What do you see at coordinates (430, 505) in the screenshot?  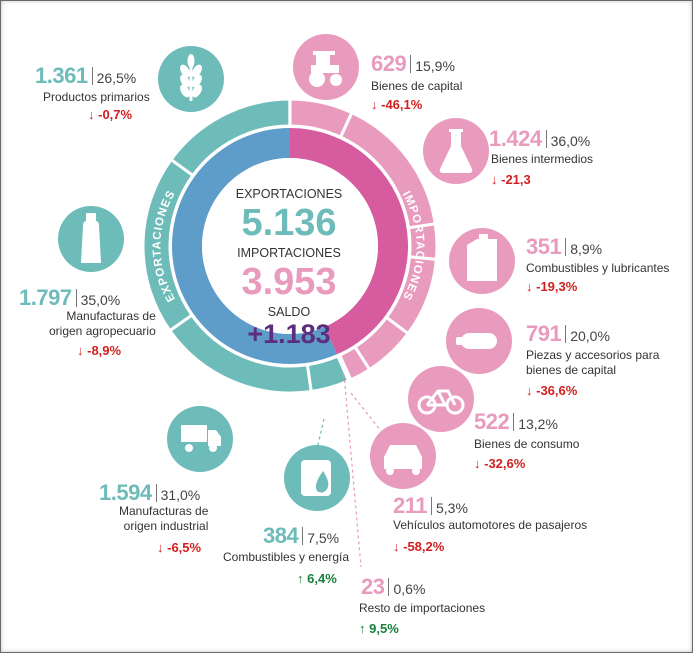 I see `label-vehiculos: 211 5,3%` at bounding box center [430, 505].